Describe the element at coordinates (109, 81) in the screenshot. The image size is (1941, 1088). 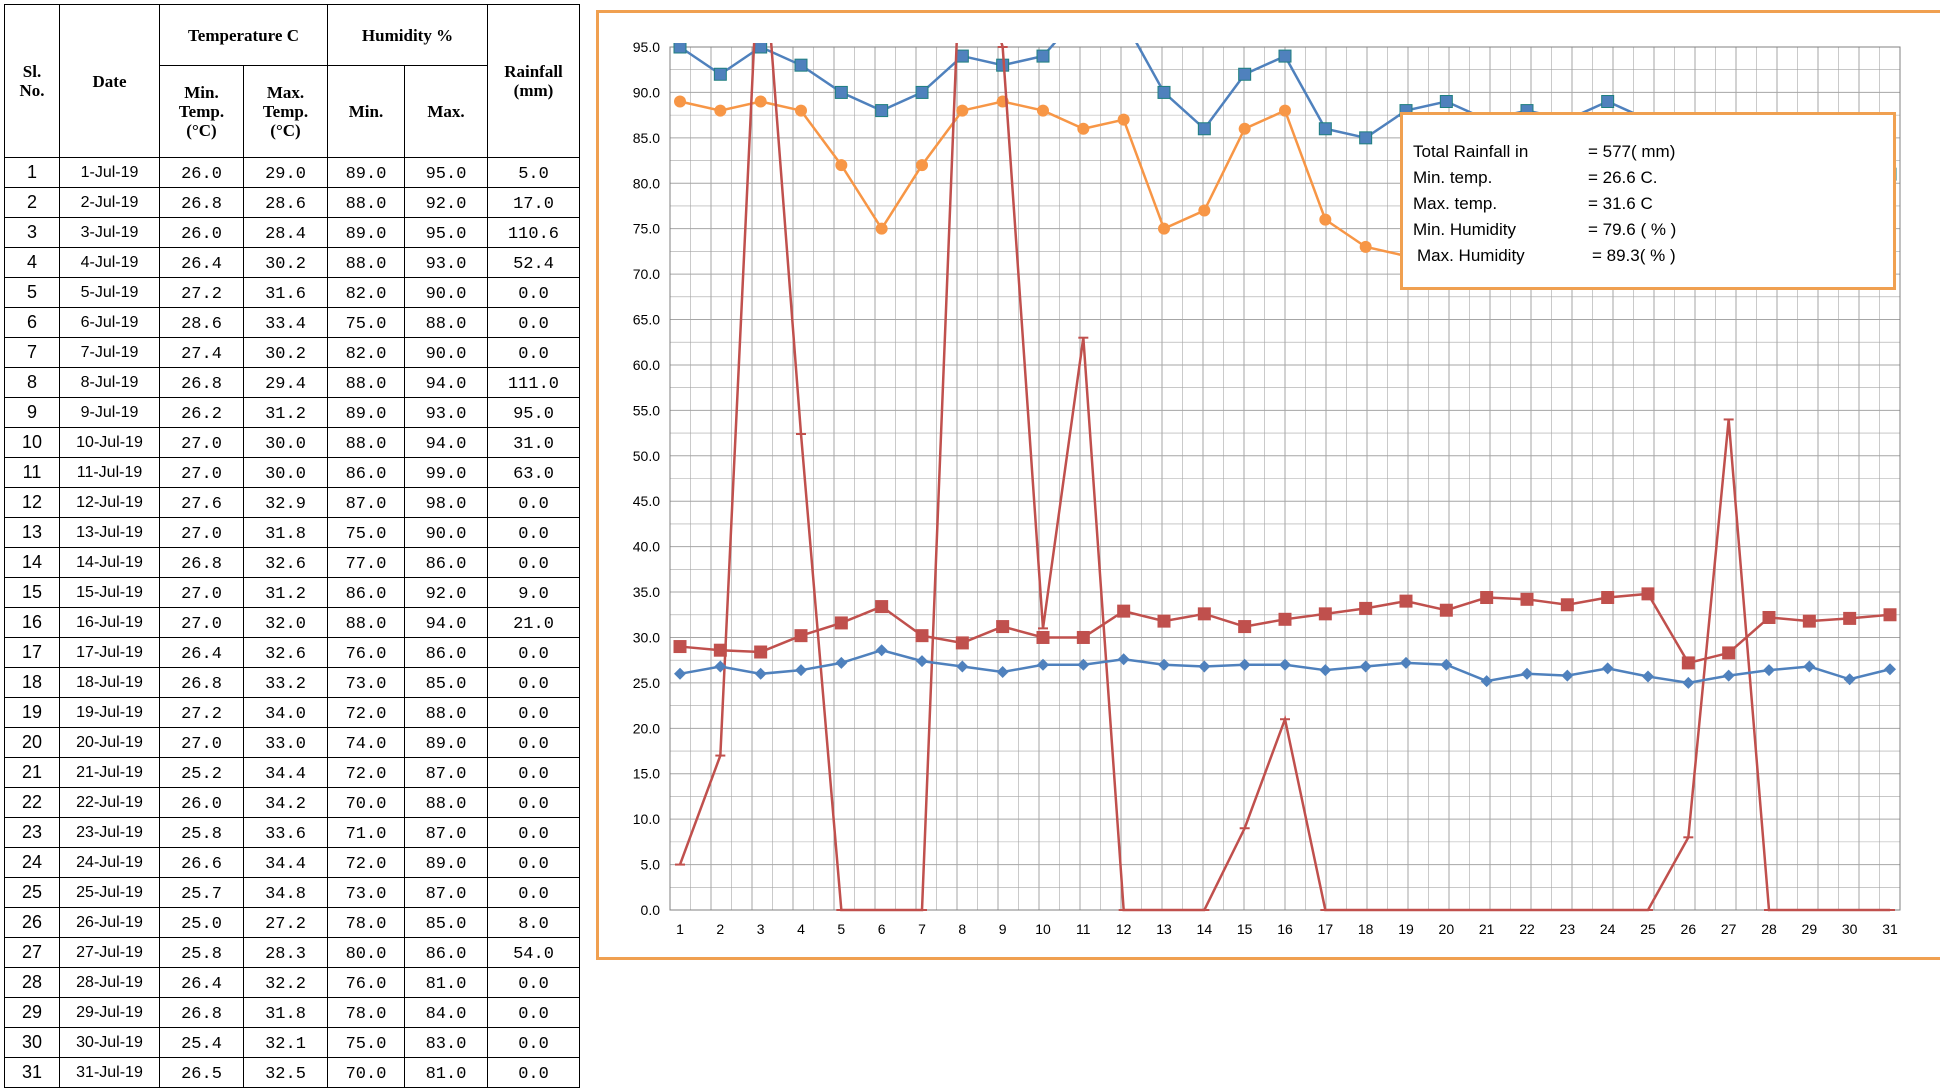
I see `header-date: Date` at that location.